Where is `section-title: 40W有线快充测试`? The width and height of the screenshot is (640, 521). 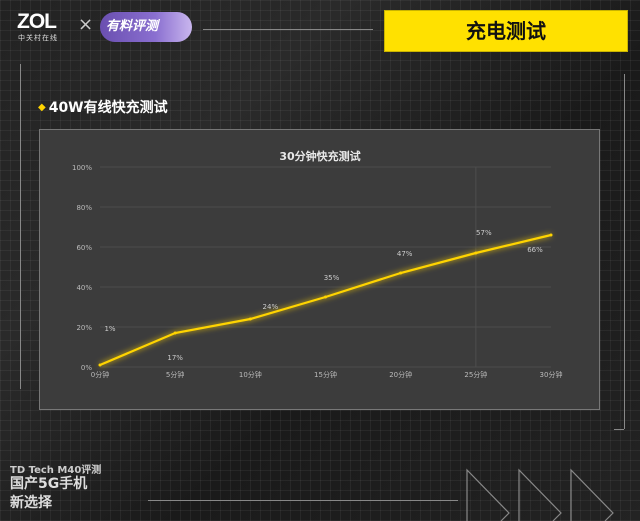
section-title: 40W有线快充测试 is located at coordinates (108, 108).